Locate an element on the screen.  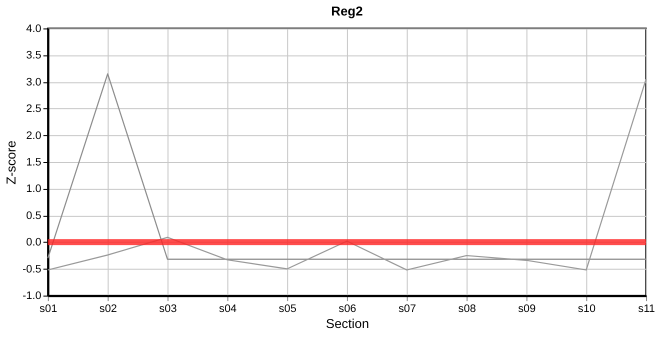
x-axis-title: Section is located at coordinates (348, 324).